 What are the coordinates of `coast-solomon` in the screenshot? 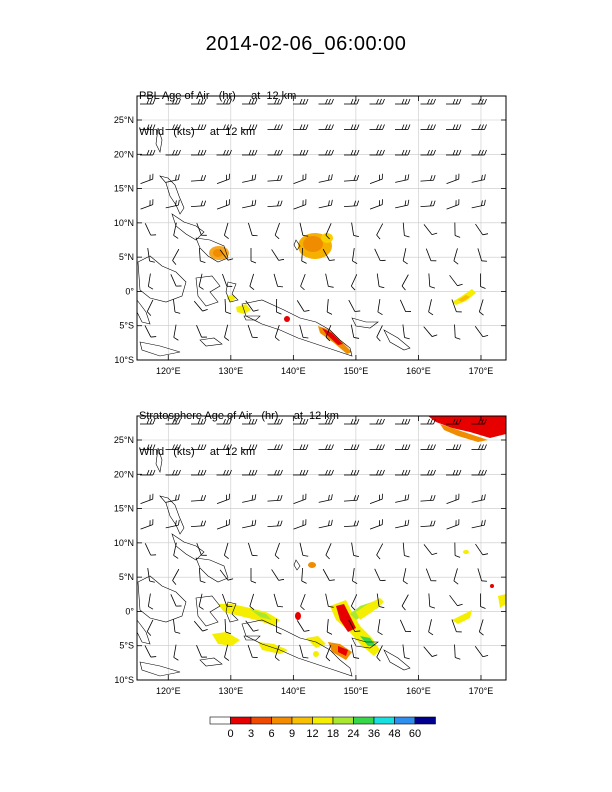 It's located at (397, 340).